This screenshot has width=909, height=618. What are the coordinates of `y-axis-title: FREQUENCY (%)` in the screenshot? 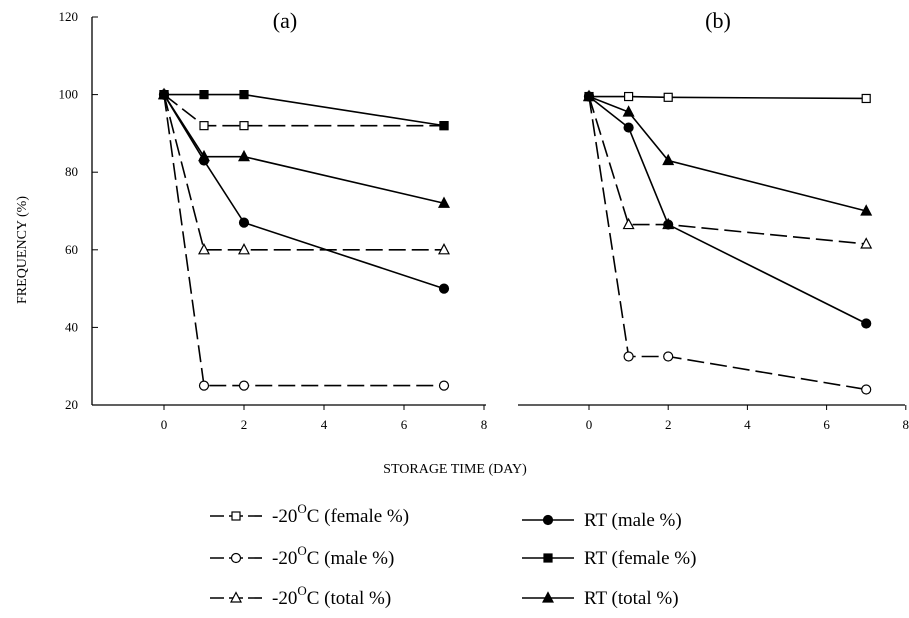 It's located at (22, 250).